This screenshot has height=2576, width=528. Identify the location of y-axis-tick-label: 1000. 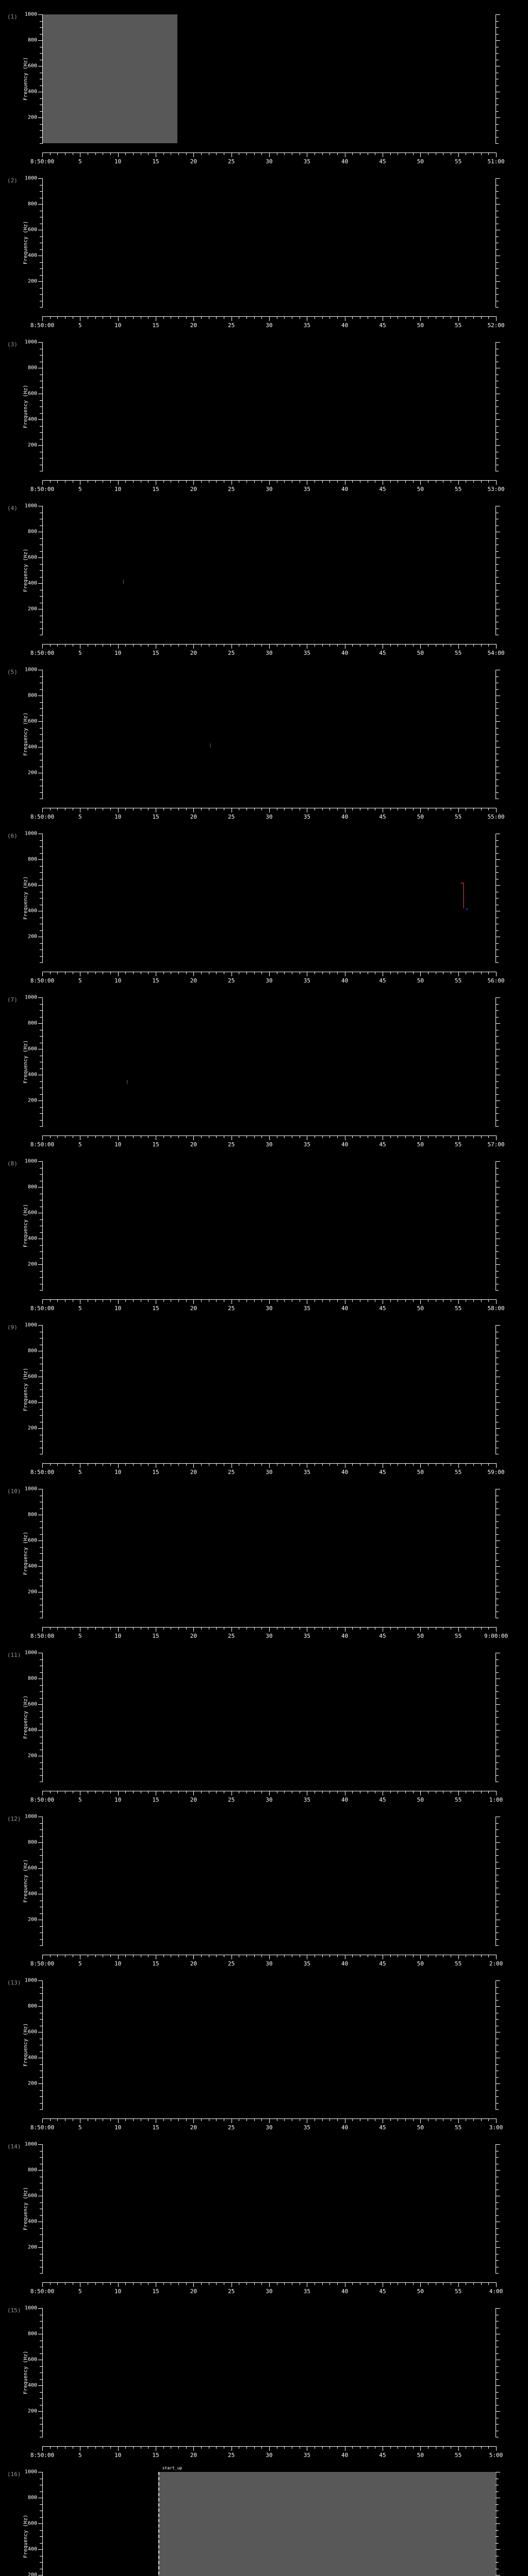
(31, 14).